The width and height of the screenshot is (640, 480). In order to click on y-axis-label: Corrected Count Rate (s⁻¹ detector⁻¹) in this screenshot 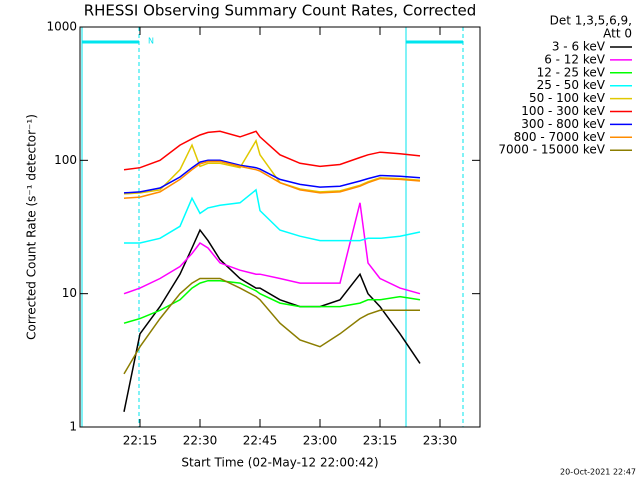, I will do `click(32, 227)`.